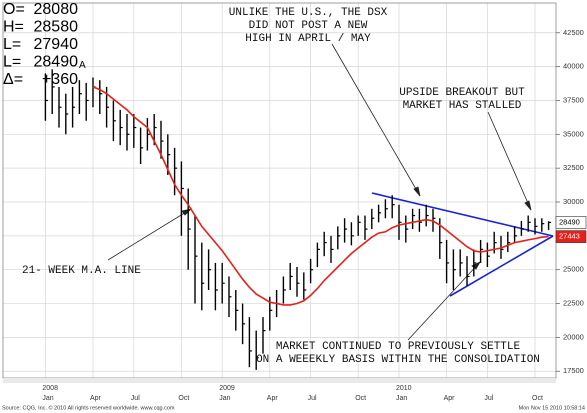  What do you see at coordinates (573, 336) in the screenshot?
I see `y-tick-label: 20000` at bounding box center [573, 336].